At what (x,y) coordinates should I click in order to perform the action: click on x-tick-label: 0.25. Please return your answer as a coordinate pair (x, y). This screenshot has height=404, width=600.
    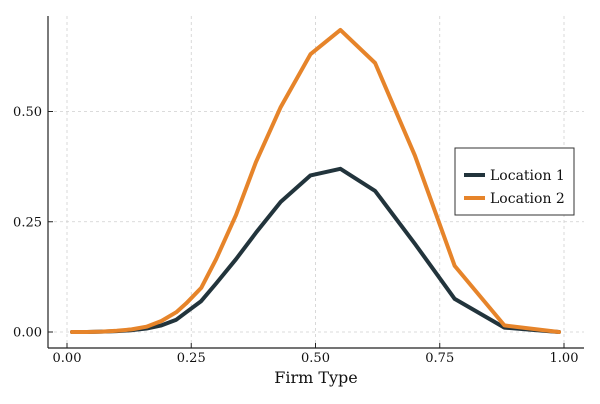
    Looking at the image, I should click on (191, 358).